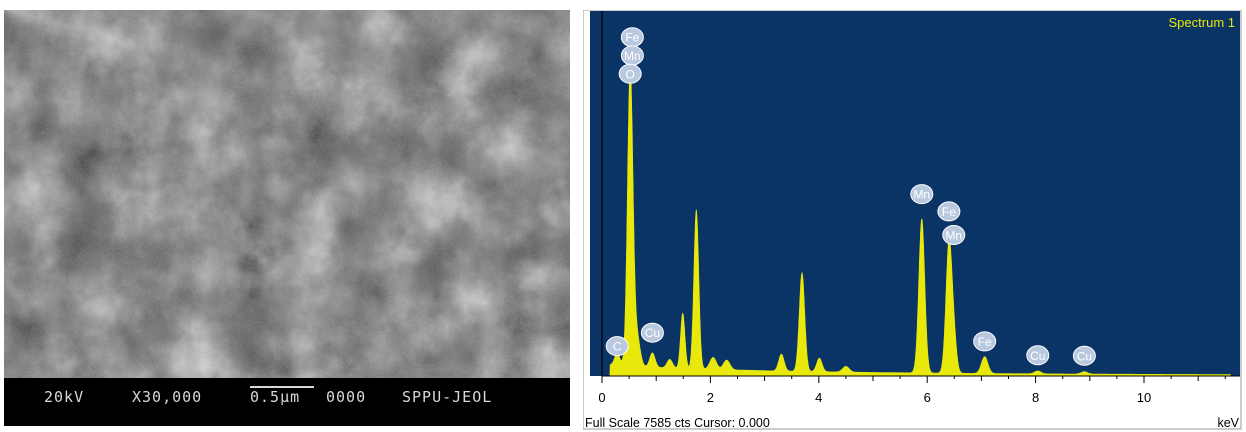  What do you see at coordinates (282, 387) in the screenshot?
I see `sem-scale-bar` at bounding box center [282, 387].